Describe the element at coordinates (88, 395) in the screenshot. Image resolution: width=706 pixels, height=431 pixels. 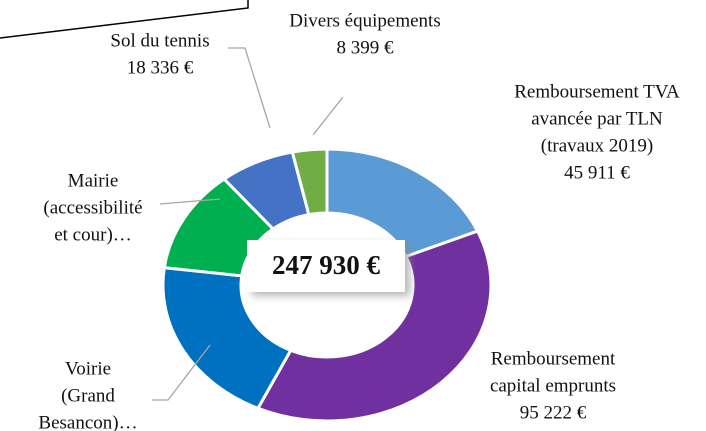
I see `category-label: (Grand` at that location.